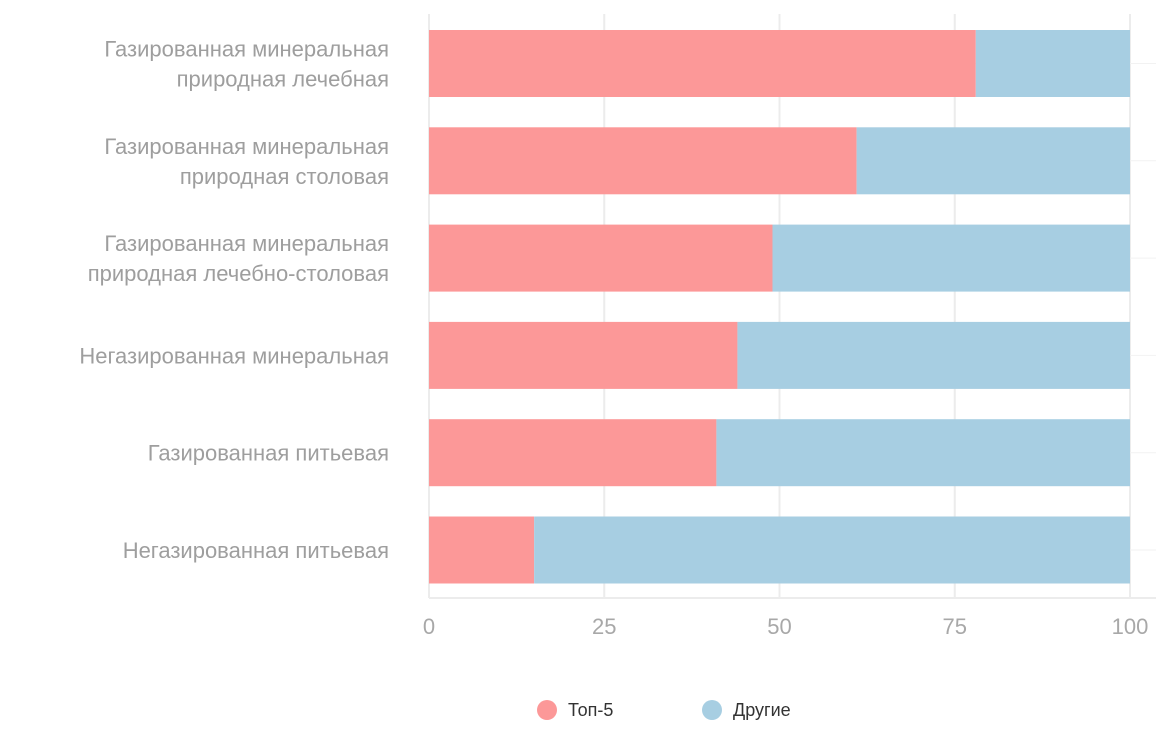 Image resolution: width=1156 pixels, height=731 pixels. What do you see at coordinates (762, 710) in the screenshot?
I see `legend-label: Другие` at bounding box center [762, 710].